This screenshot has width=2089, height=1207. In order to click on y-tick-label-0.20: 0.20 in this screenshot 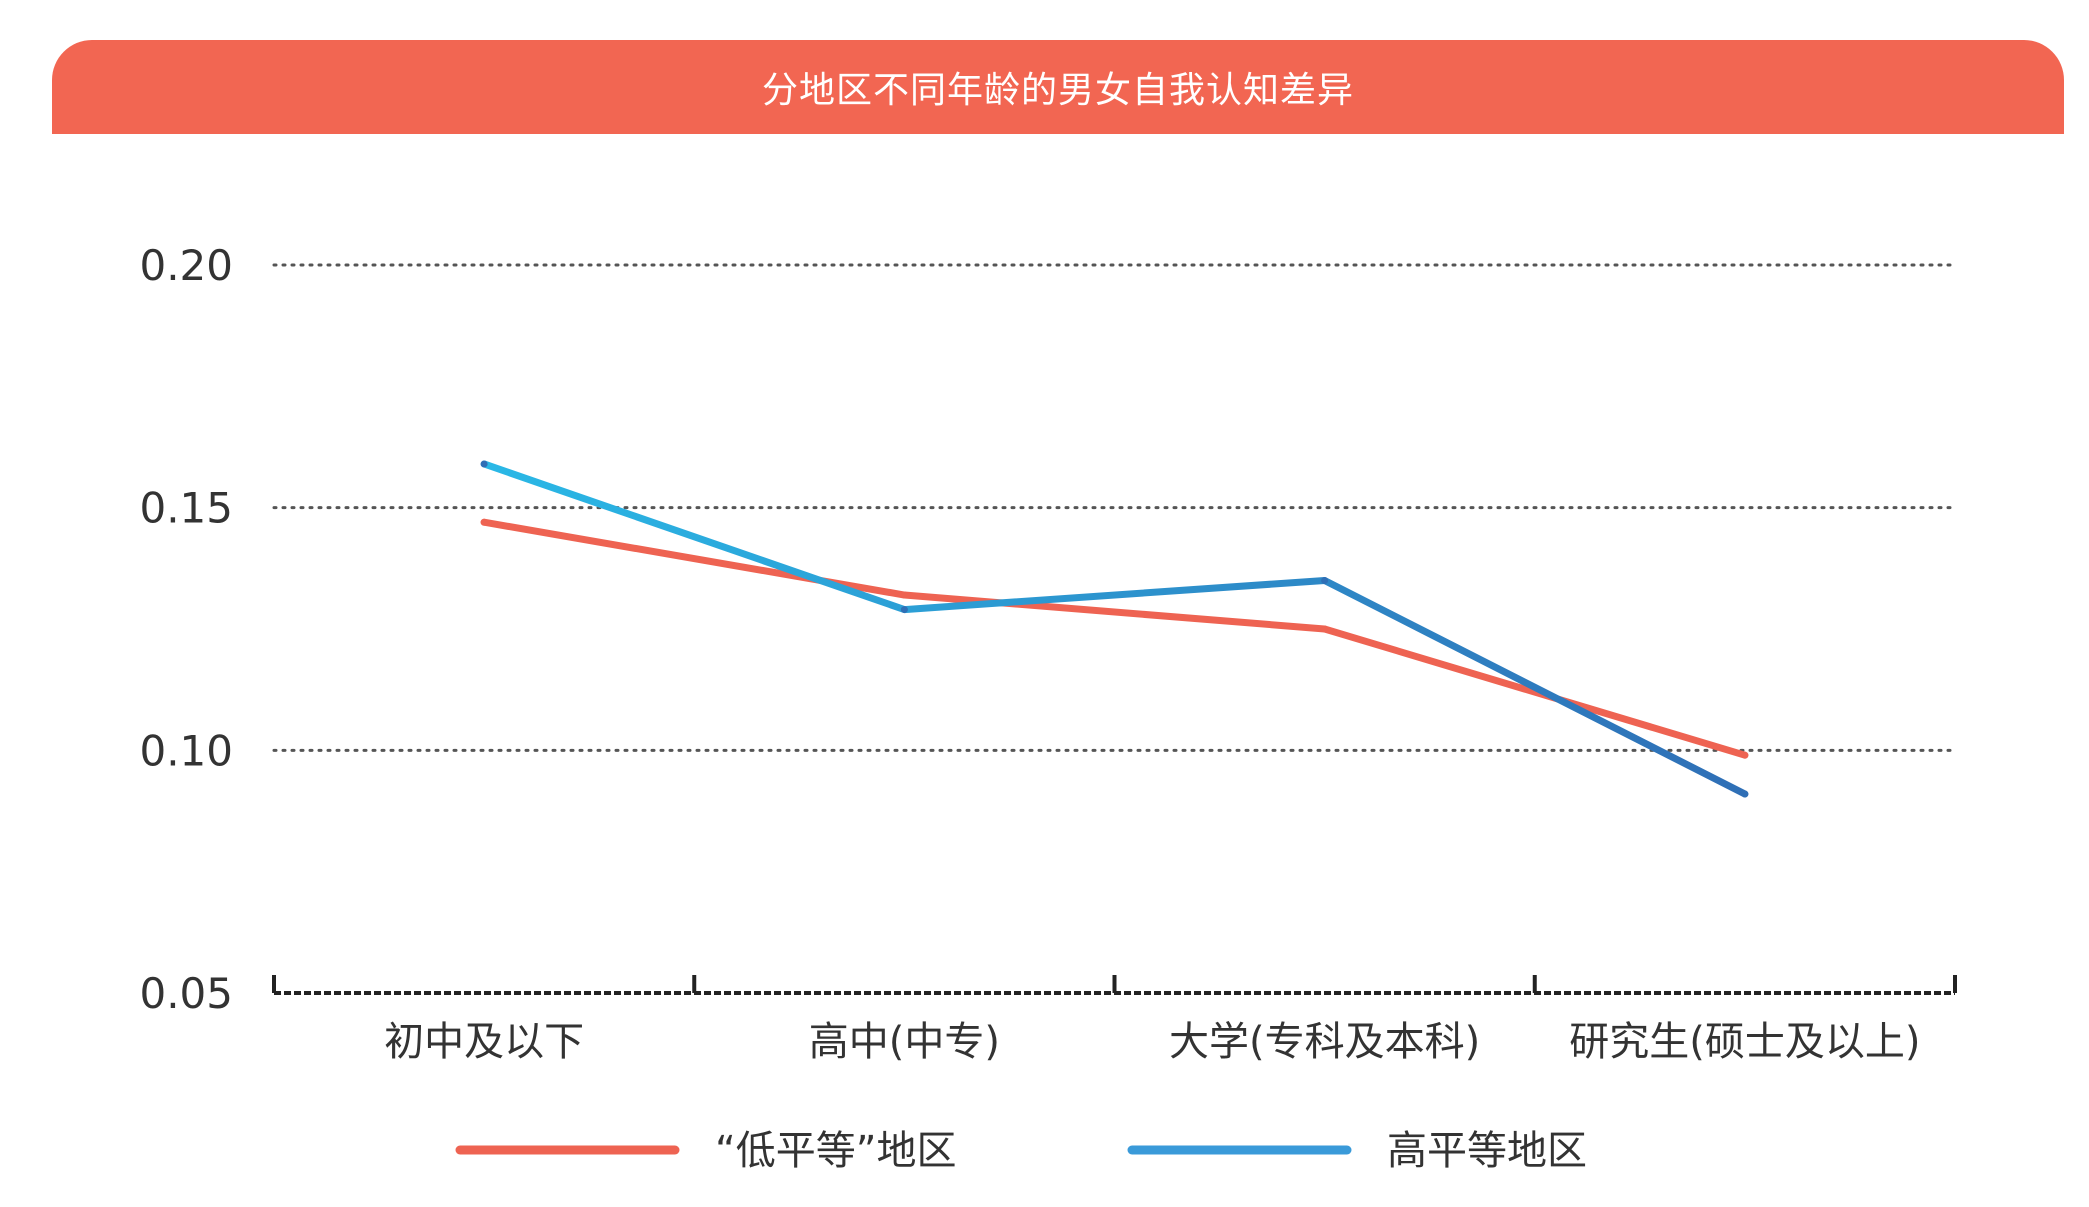, I will do `click(186, 265)`.